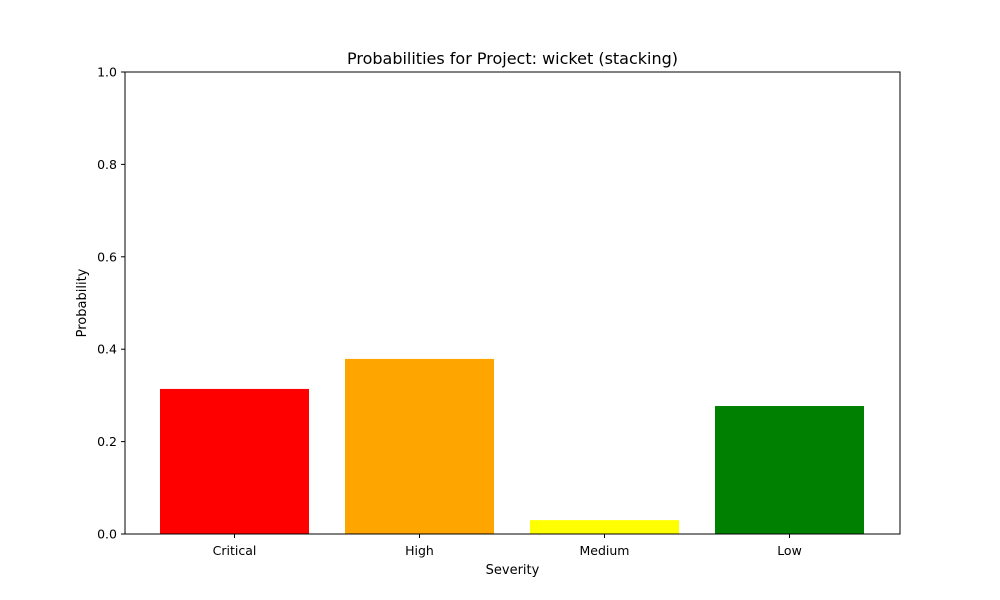  What do you see at coordinates (419, 550) in the screenshot?
I see `x-tick-label-high: High` at bounding box center [419, 550].